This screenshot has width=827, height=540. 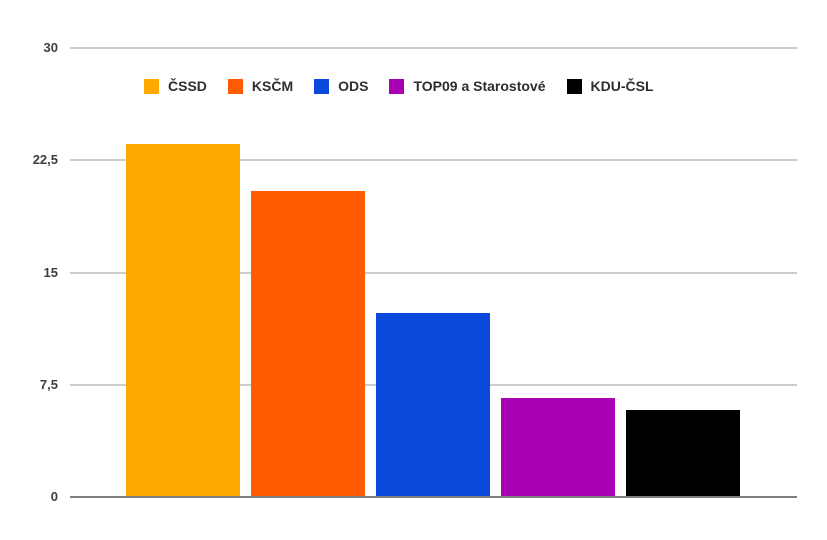 I want to click on legend-swatch-top09-a-starostov, so click(x=397, y=86).